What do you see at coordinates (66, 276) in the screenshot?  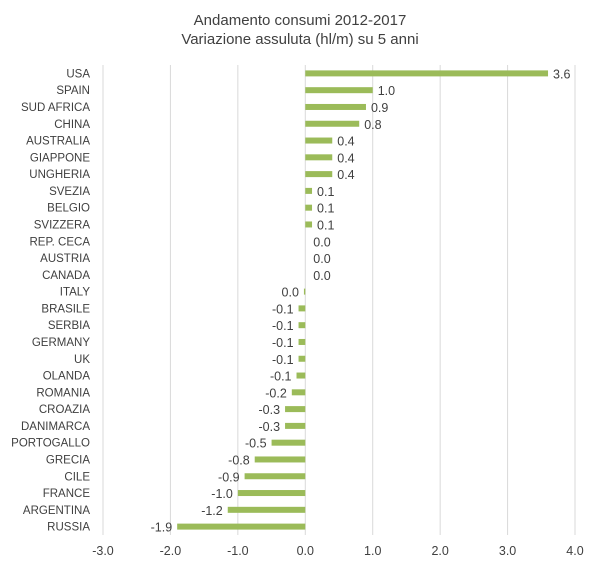 I see `category-label: CANADA` at bounding box center [66, 276].